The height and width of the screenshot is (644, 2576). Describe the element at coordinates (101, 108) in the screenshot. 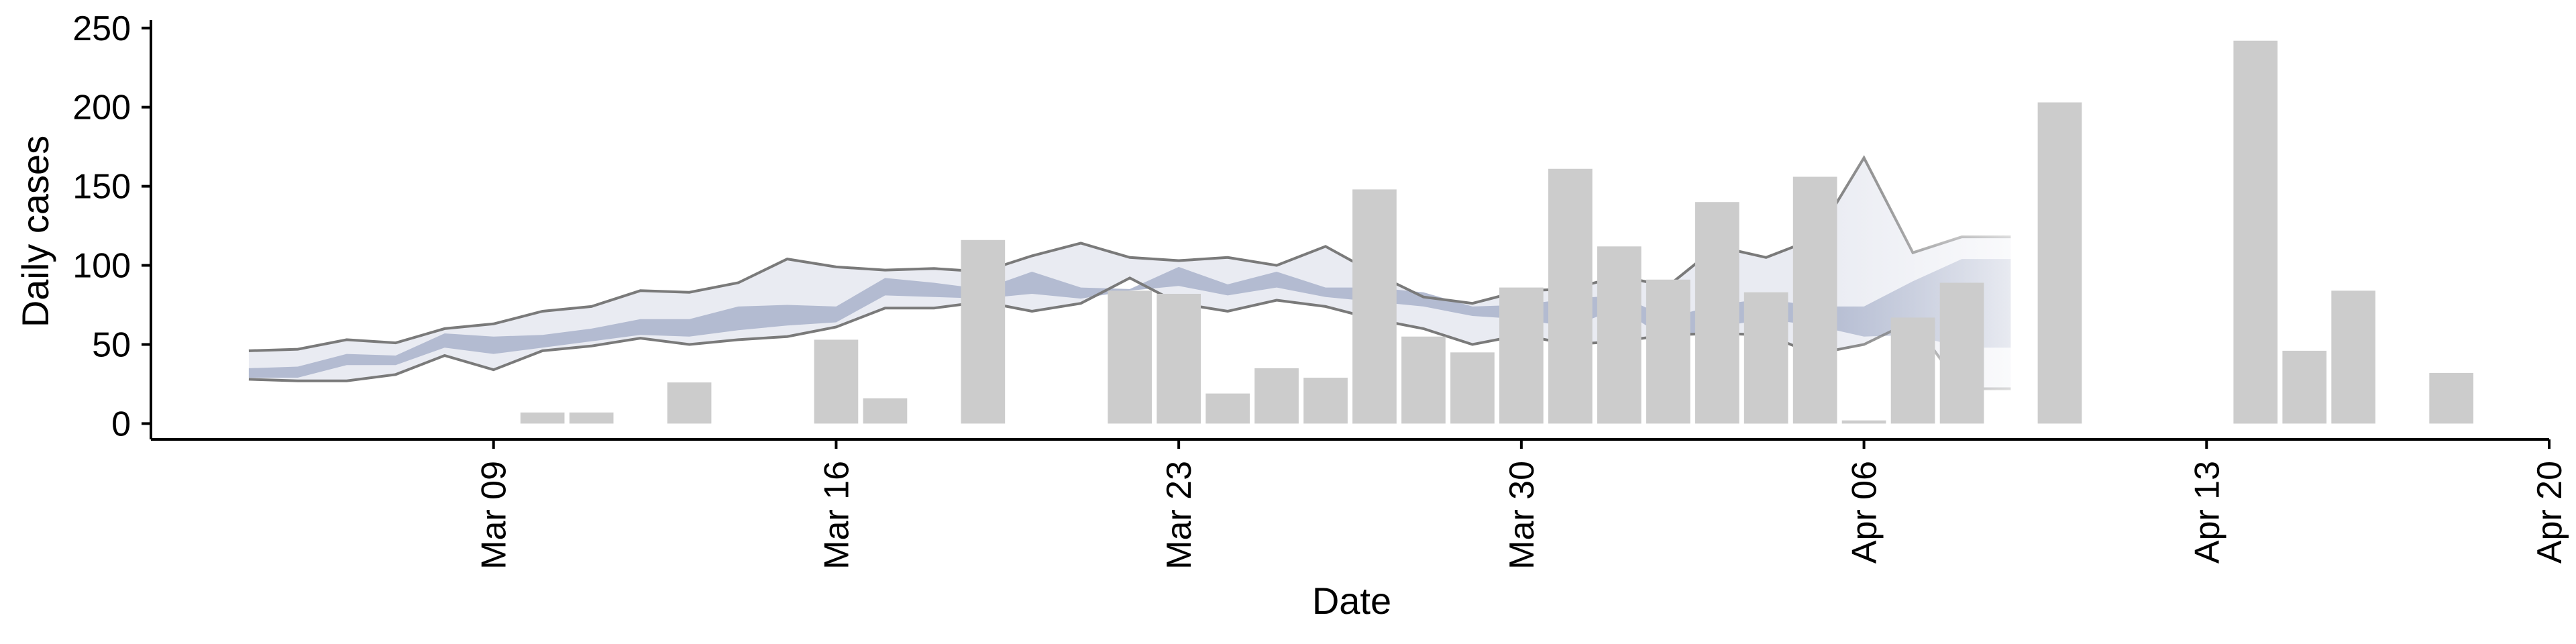

I see `y-tick-label: 200` at that location.